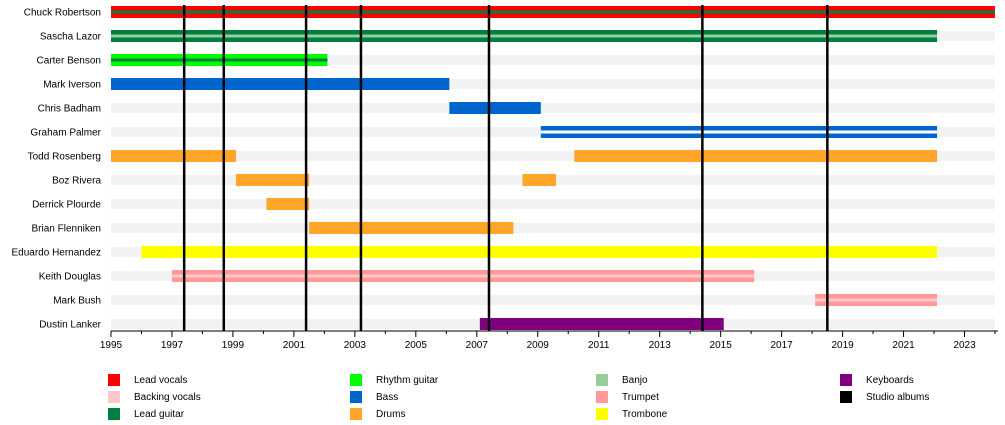  I want to click on tick-label-2003: 2003, so click(355, 345).